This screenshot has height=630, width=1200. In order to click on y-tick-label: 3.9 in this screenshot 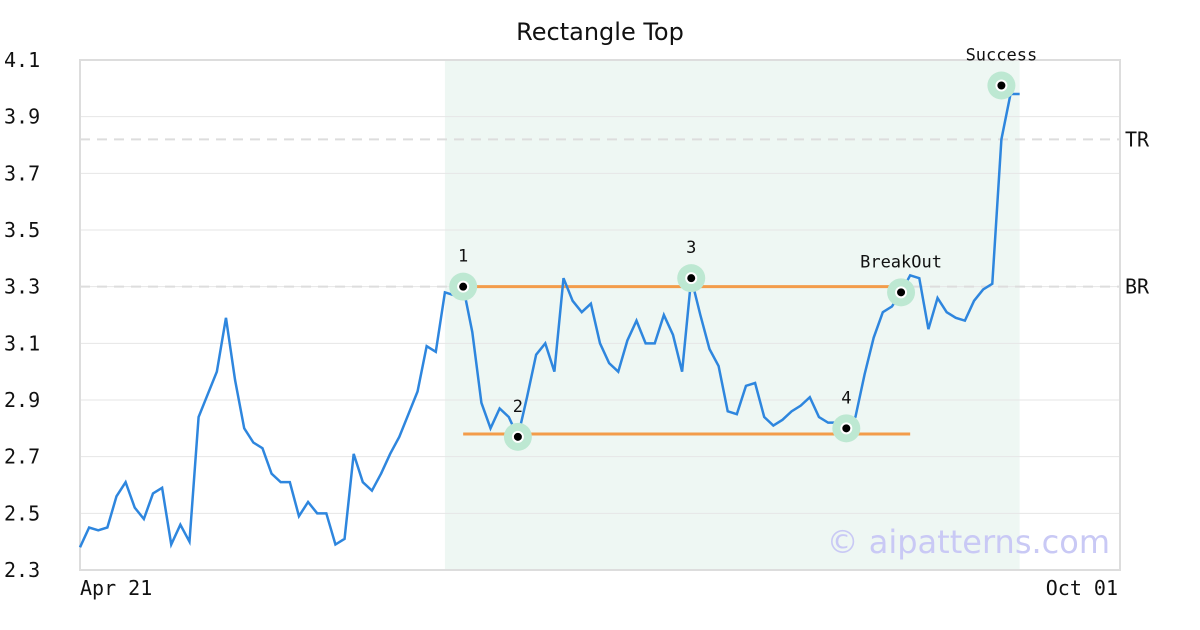, I will do `click(22, 117)`.